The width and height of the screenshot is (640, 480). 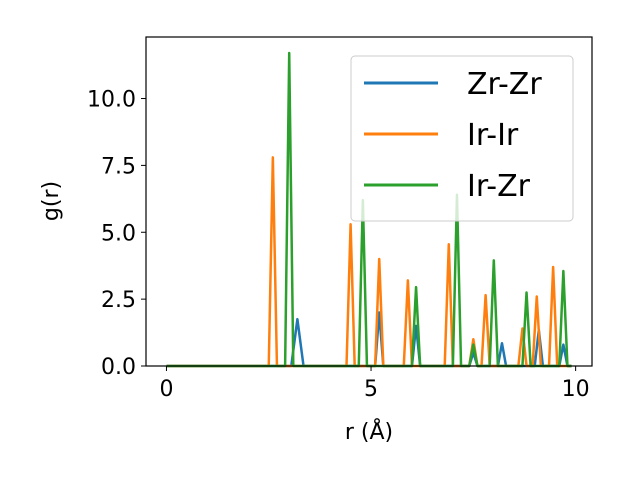 What do you see at coordinates (118, 367) in the screenshot?
I see `y-tick-label: 0.0` at bounding box center [118, 367].